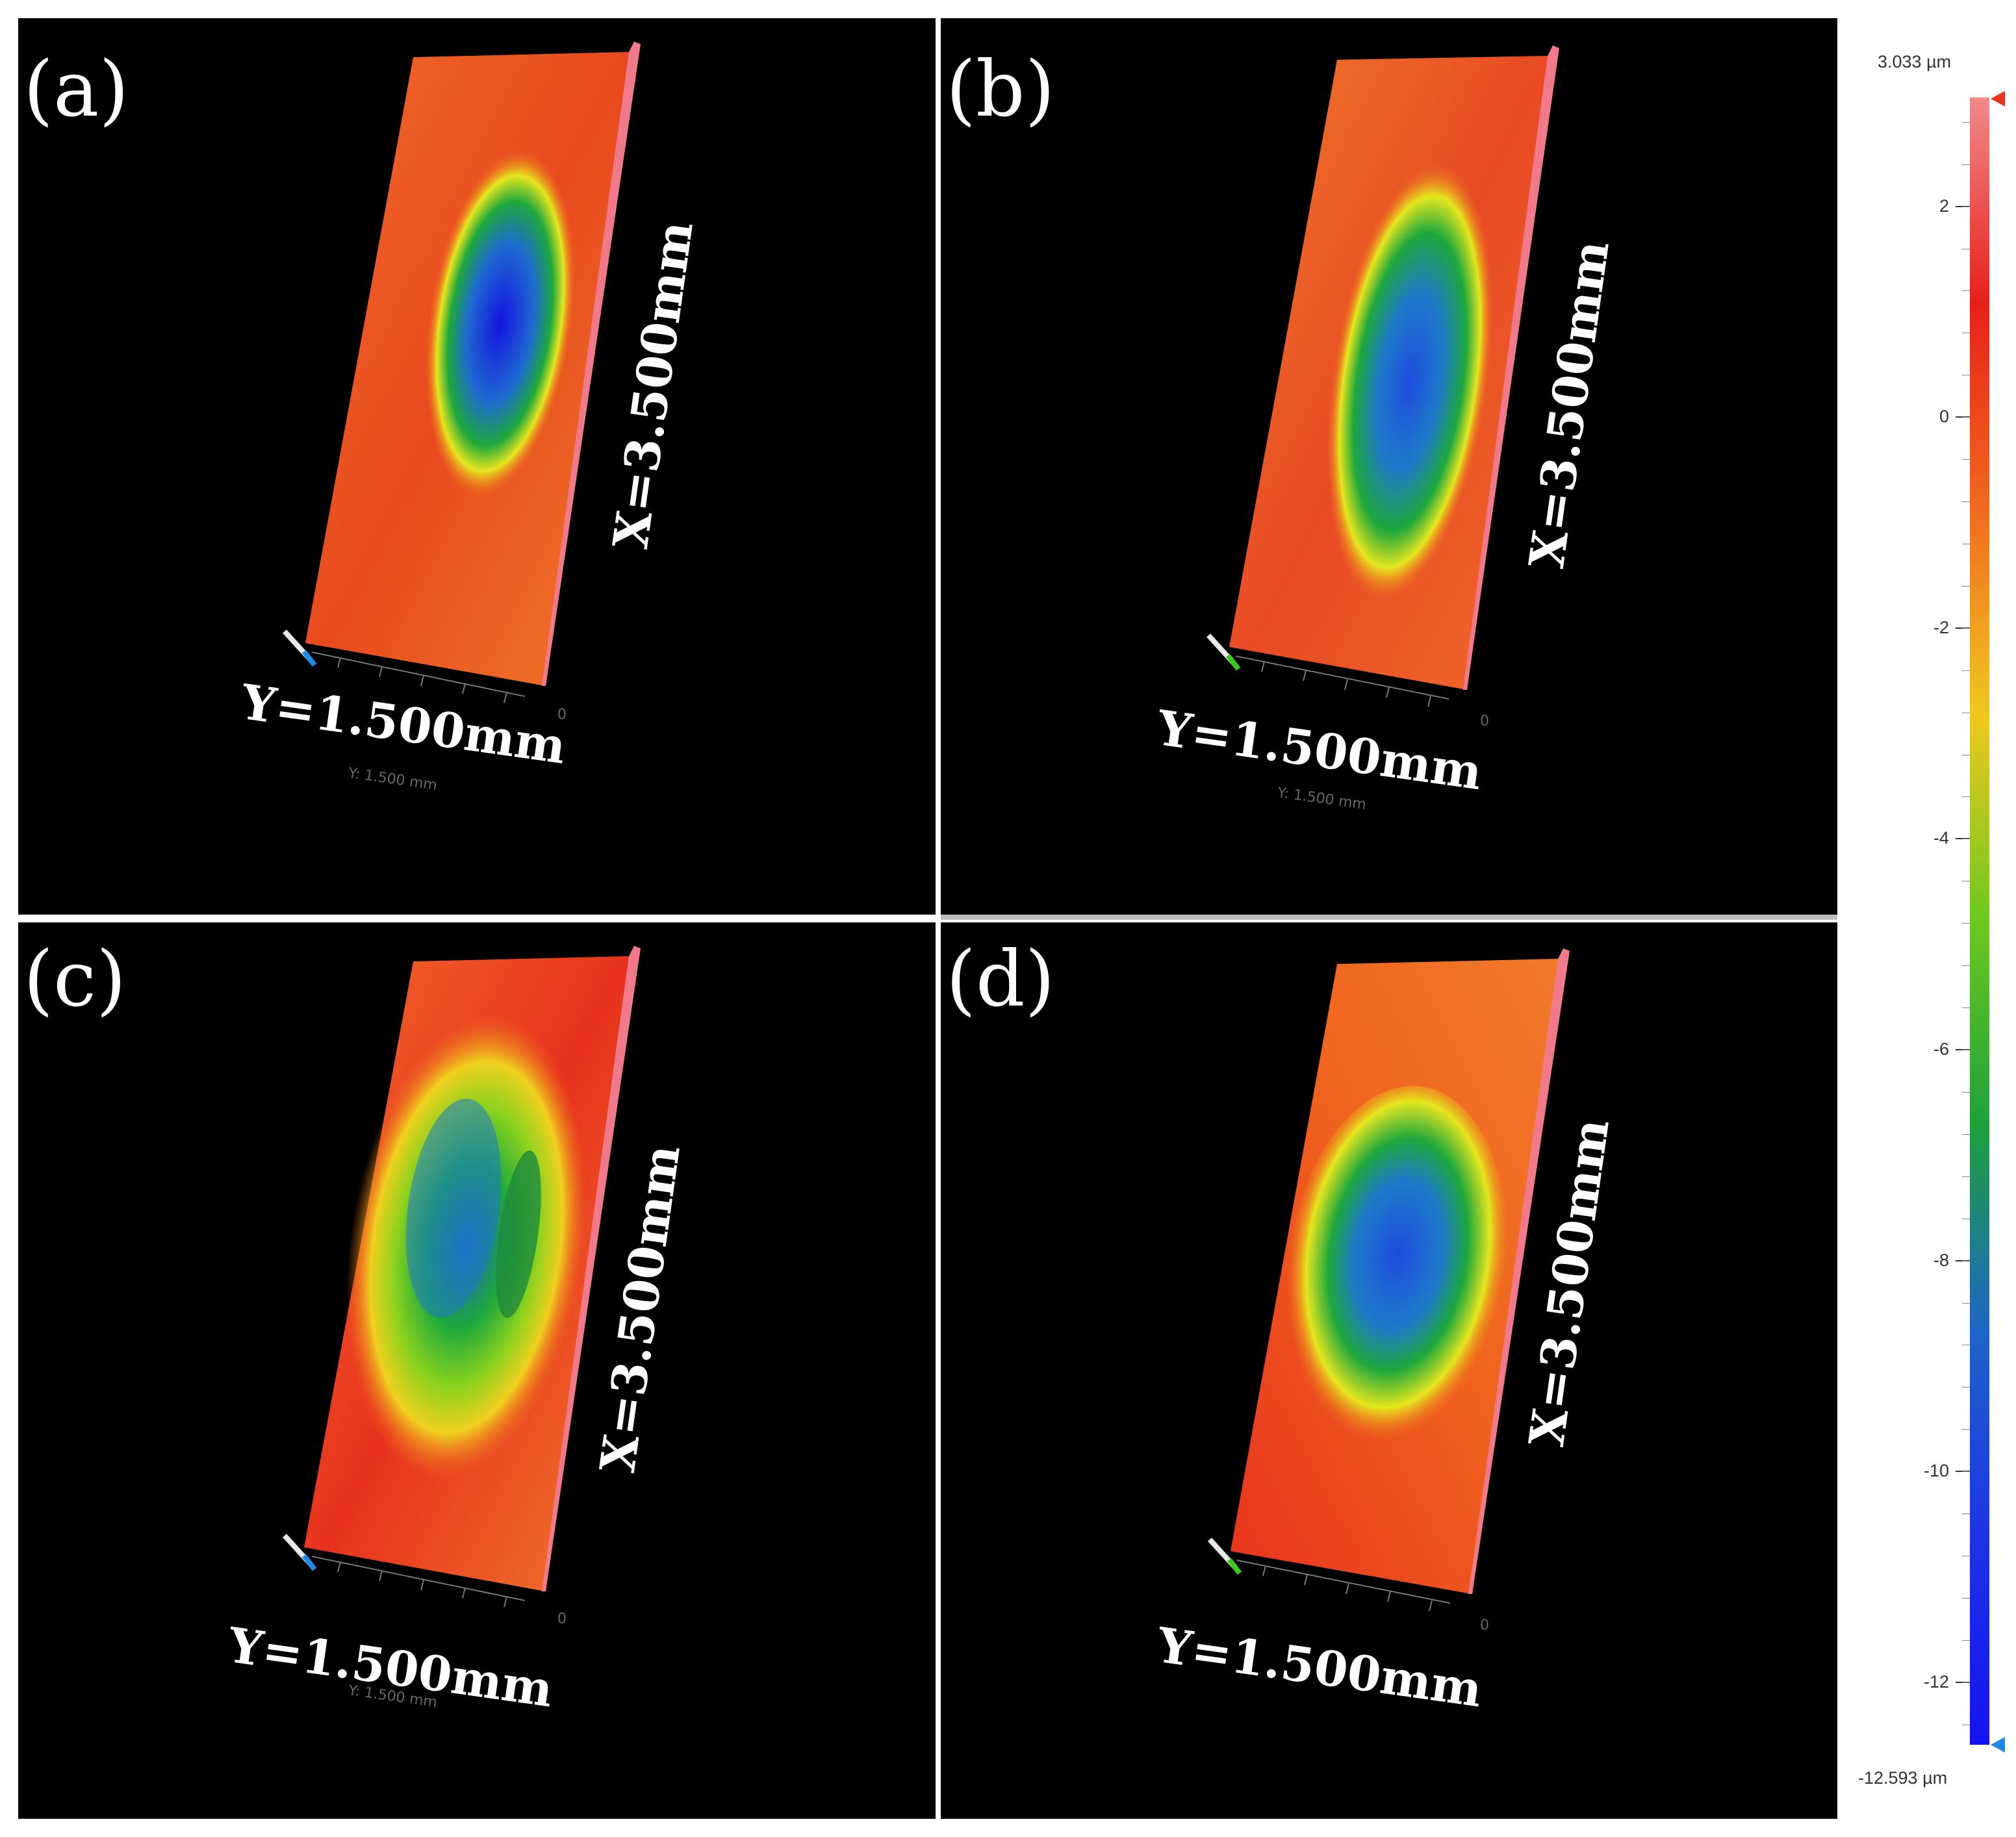  I want to click on pit-d, so click(1395, 1273).